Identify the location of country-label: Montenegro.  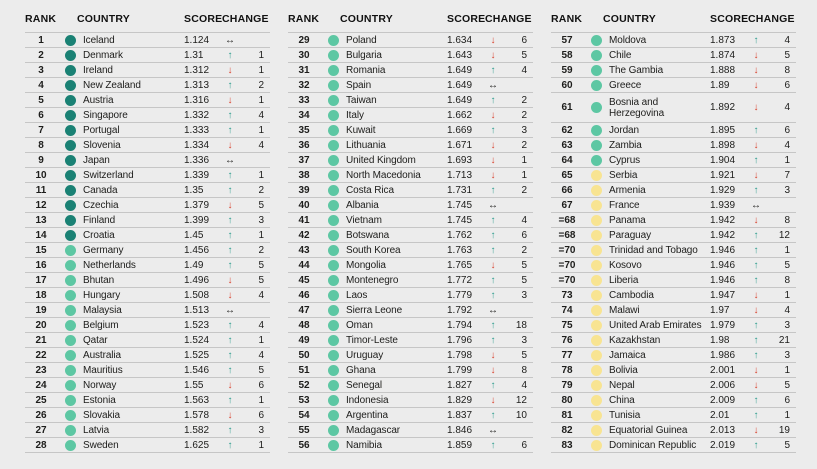
(372, 280).